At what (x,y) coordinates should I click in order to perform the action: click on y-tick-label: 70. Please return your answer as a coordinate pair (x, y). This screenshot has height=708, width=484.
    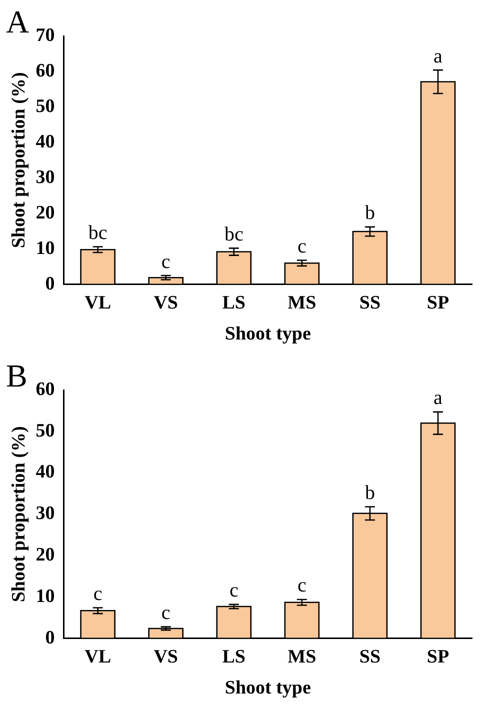
    Looking at the image, I should click on (45, 35).